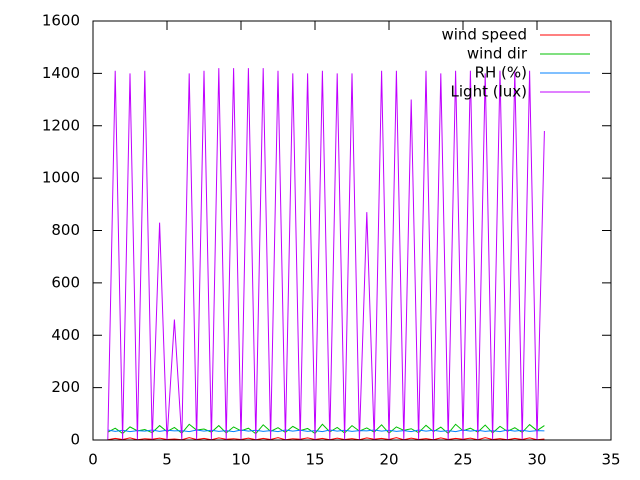 The width and height of the screenshot is (640, 480). Describe the element at coordinates (497, 54) in the screenshot. I see `legend-label: wind dir` at that location.